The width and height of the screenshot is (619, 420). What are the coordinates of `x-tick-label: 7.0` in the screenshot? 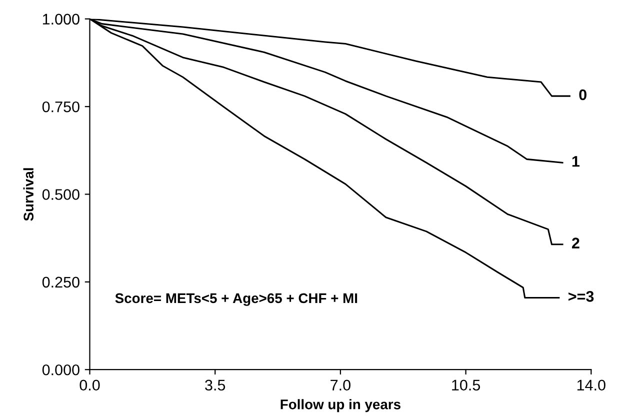 It's located at (340, 385).